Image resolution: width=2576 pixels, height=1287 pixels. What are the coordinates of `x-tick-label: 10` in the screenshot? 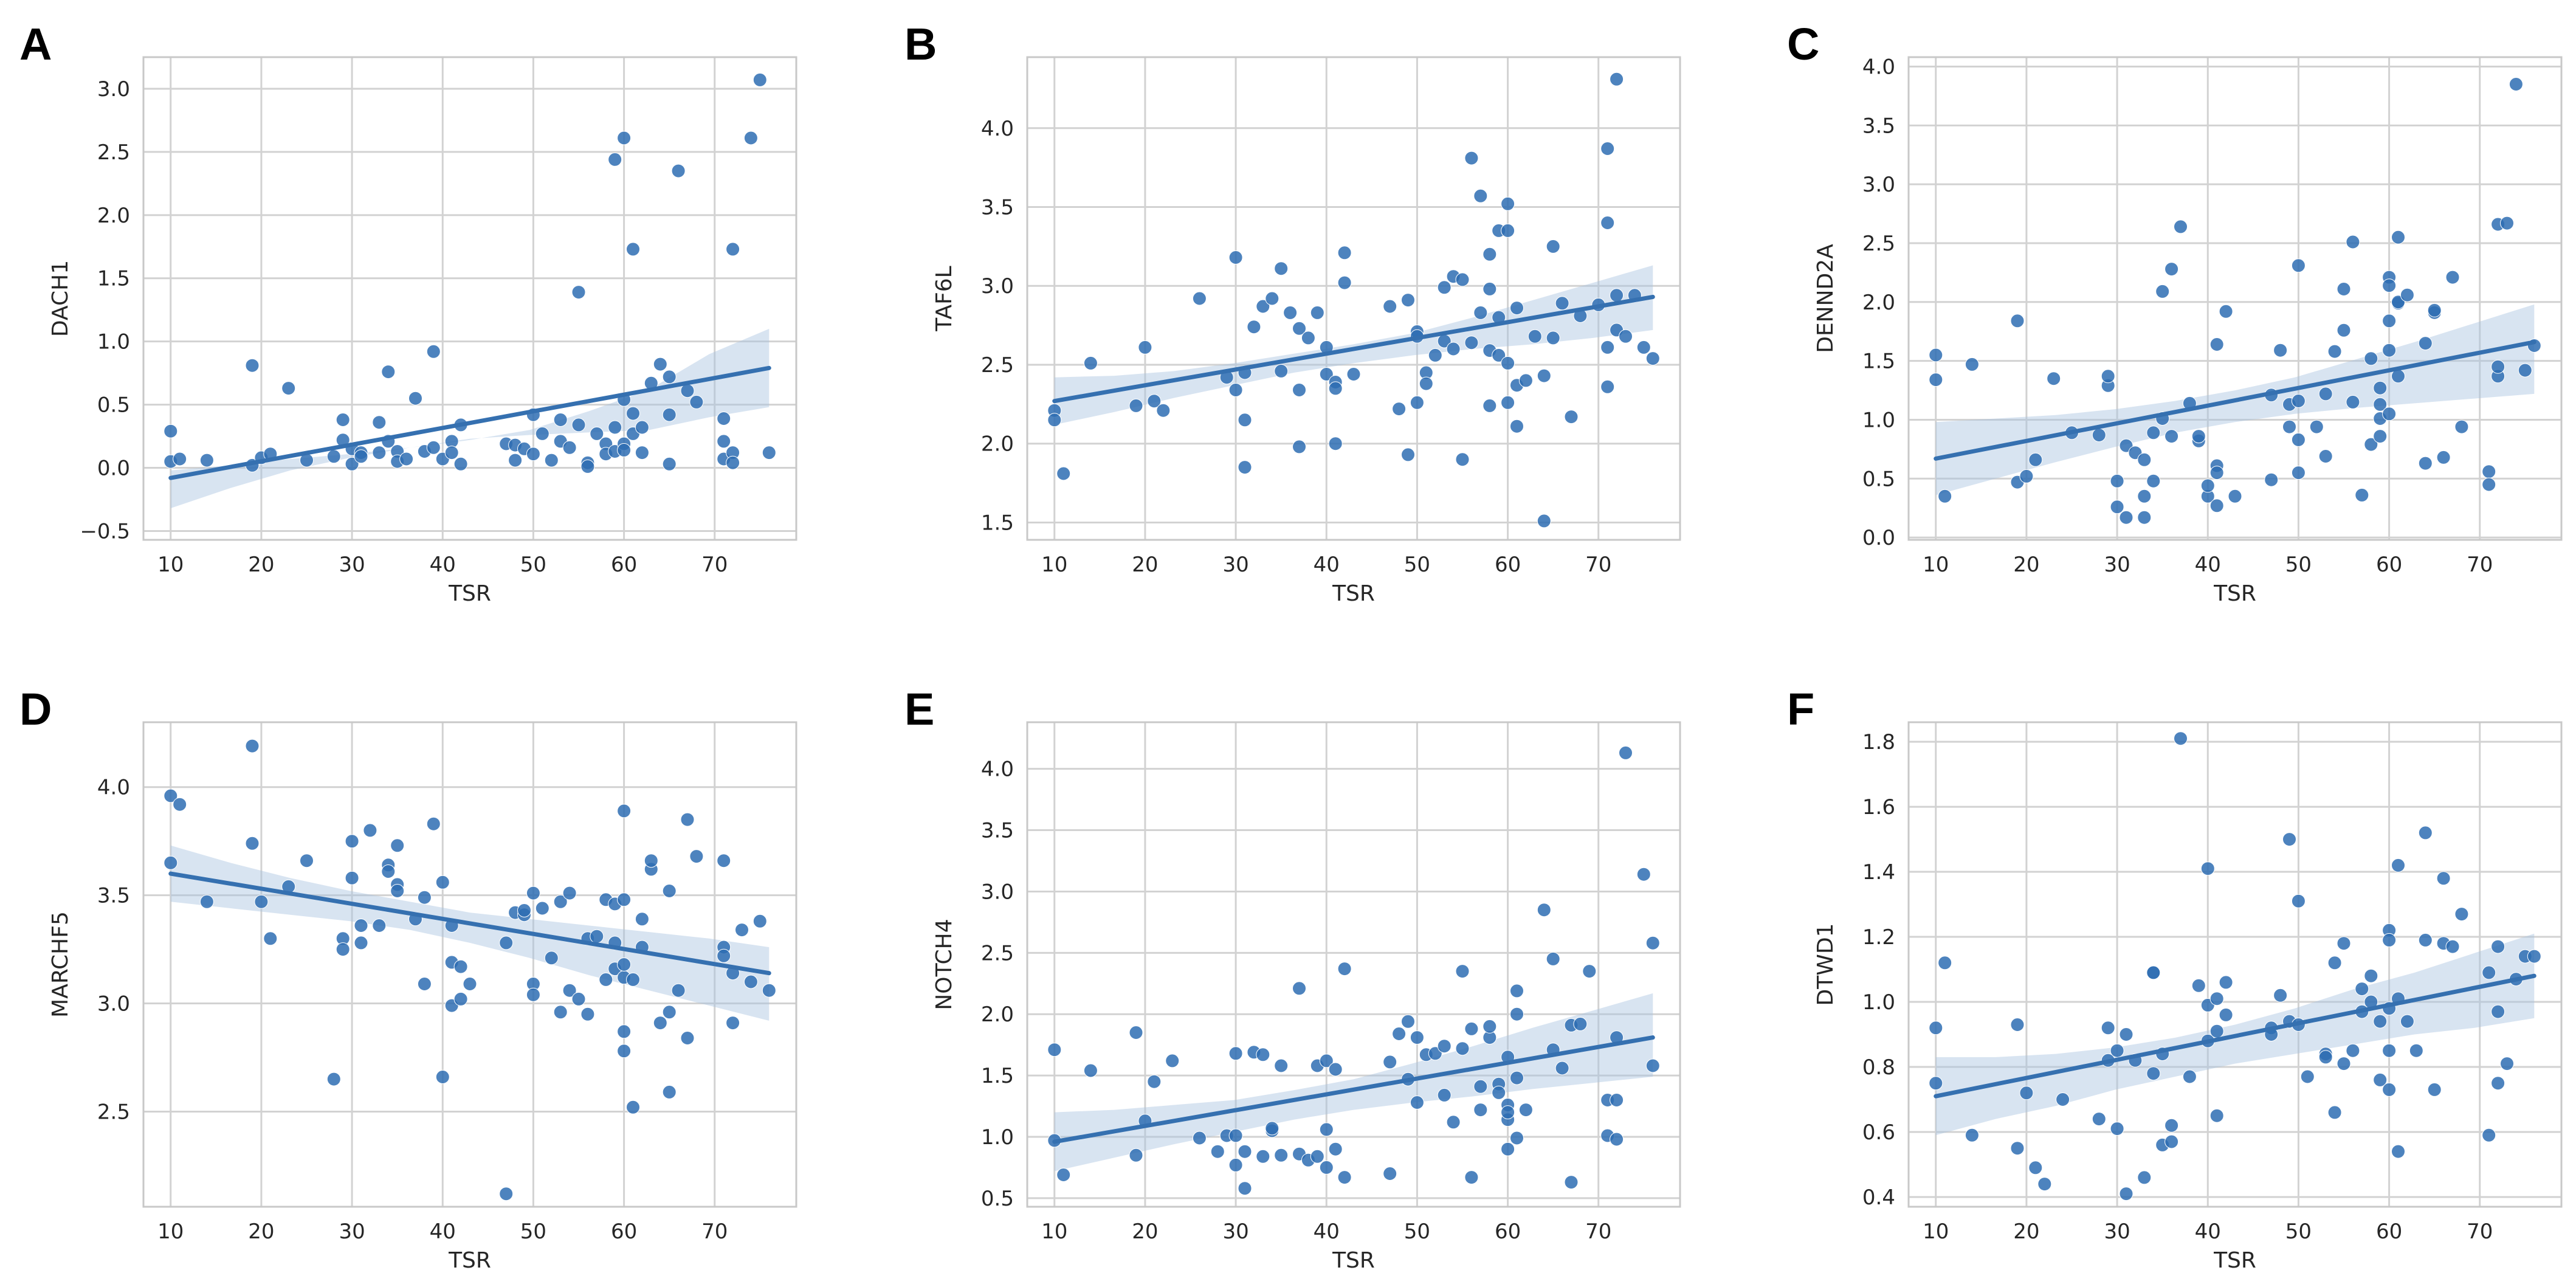 It's located at (1936, 1232).